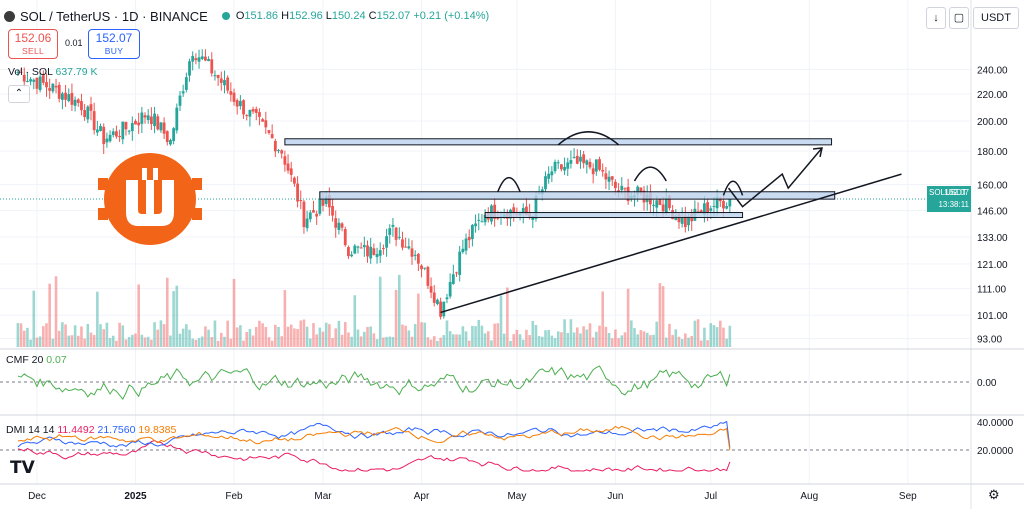 The height and width of the screenshot is (509, 1024). What do you see at coordinates (33, 44) in the screenshot?
I see `sell-button: 152.06 SELL` at bounding box center [33, 44].